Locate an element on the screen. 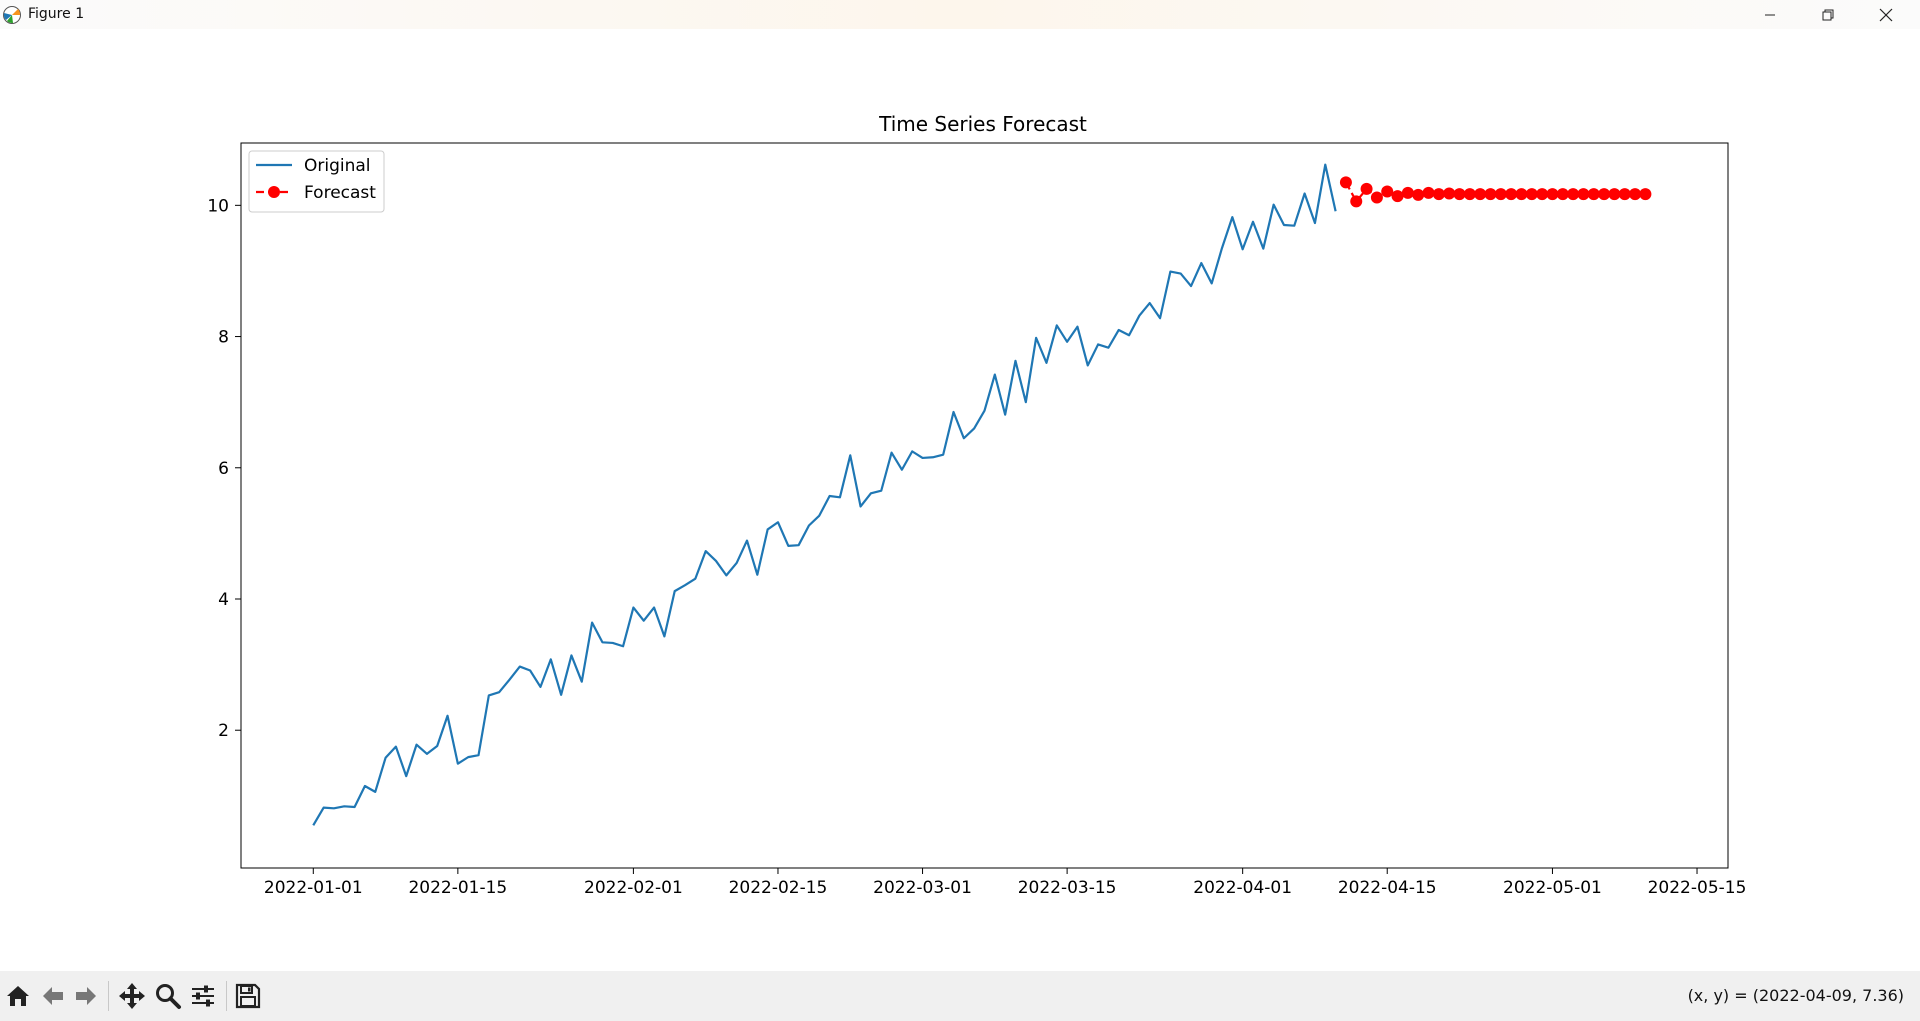 This screenshot has width=1920, height=1021. save-button is located at coordinates (248, 996).